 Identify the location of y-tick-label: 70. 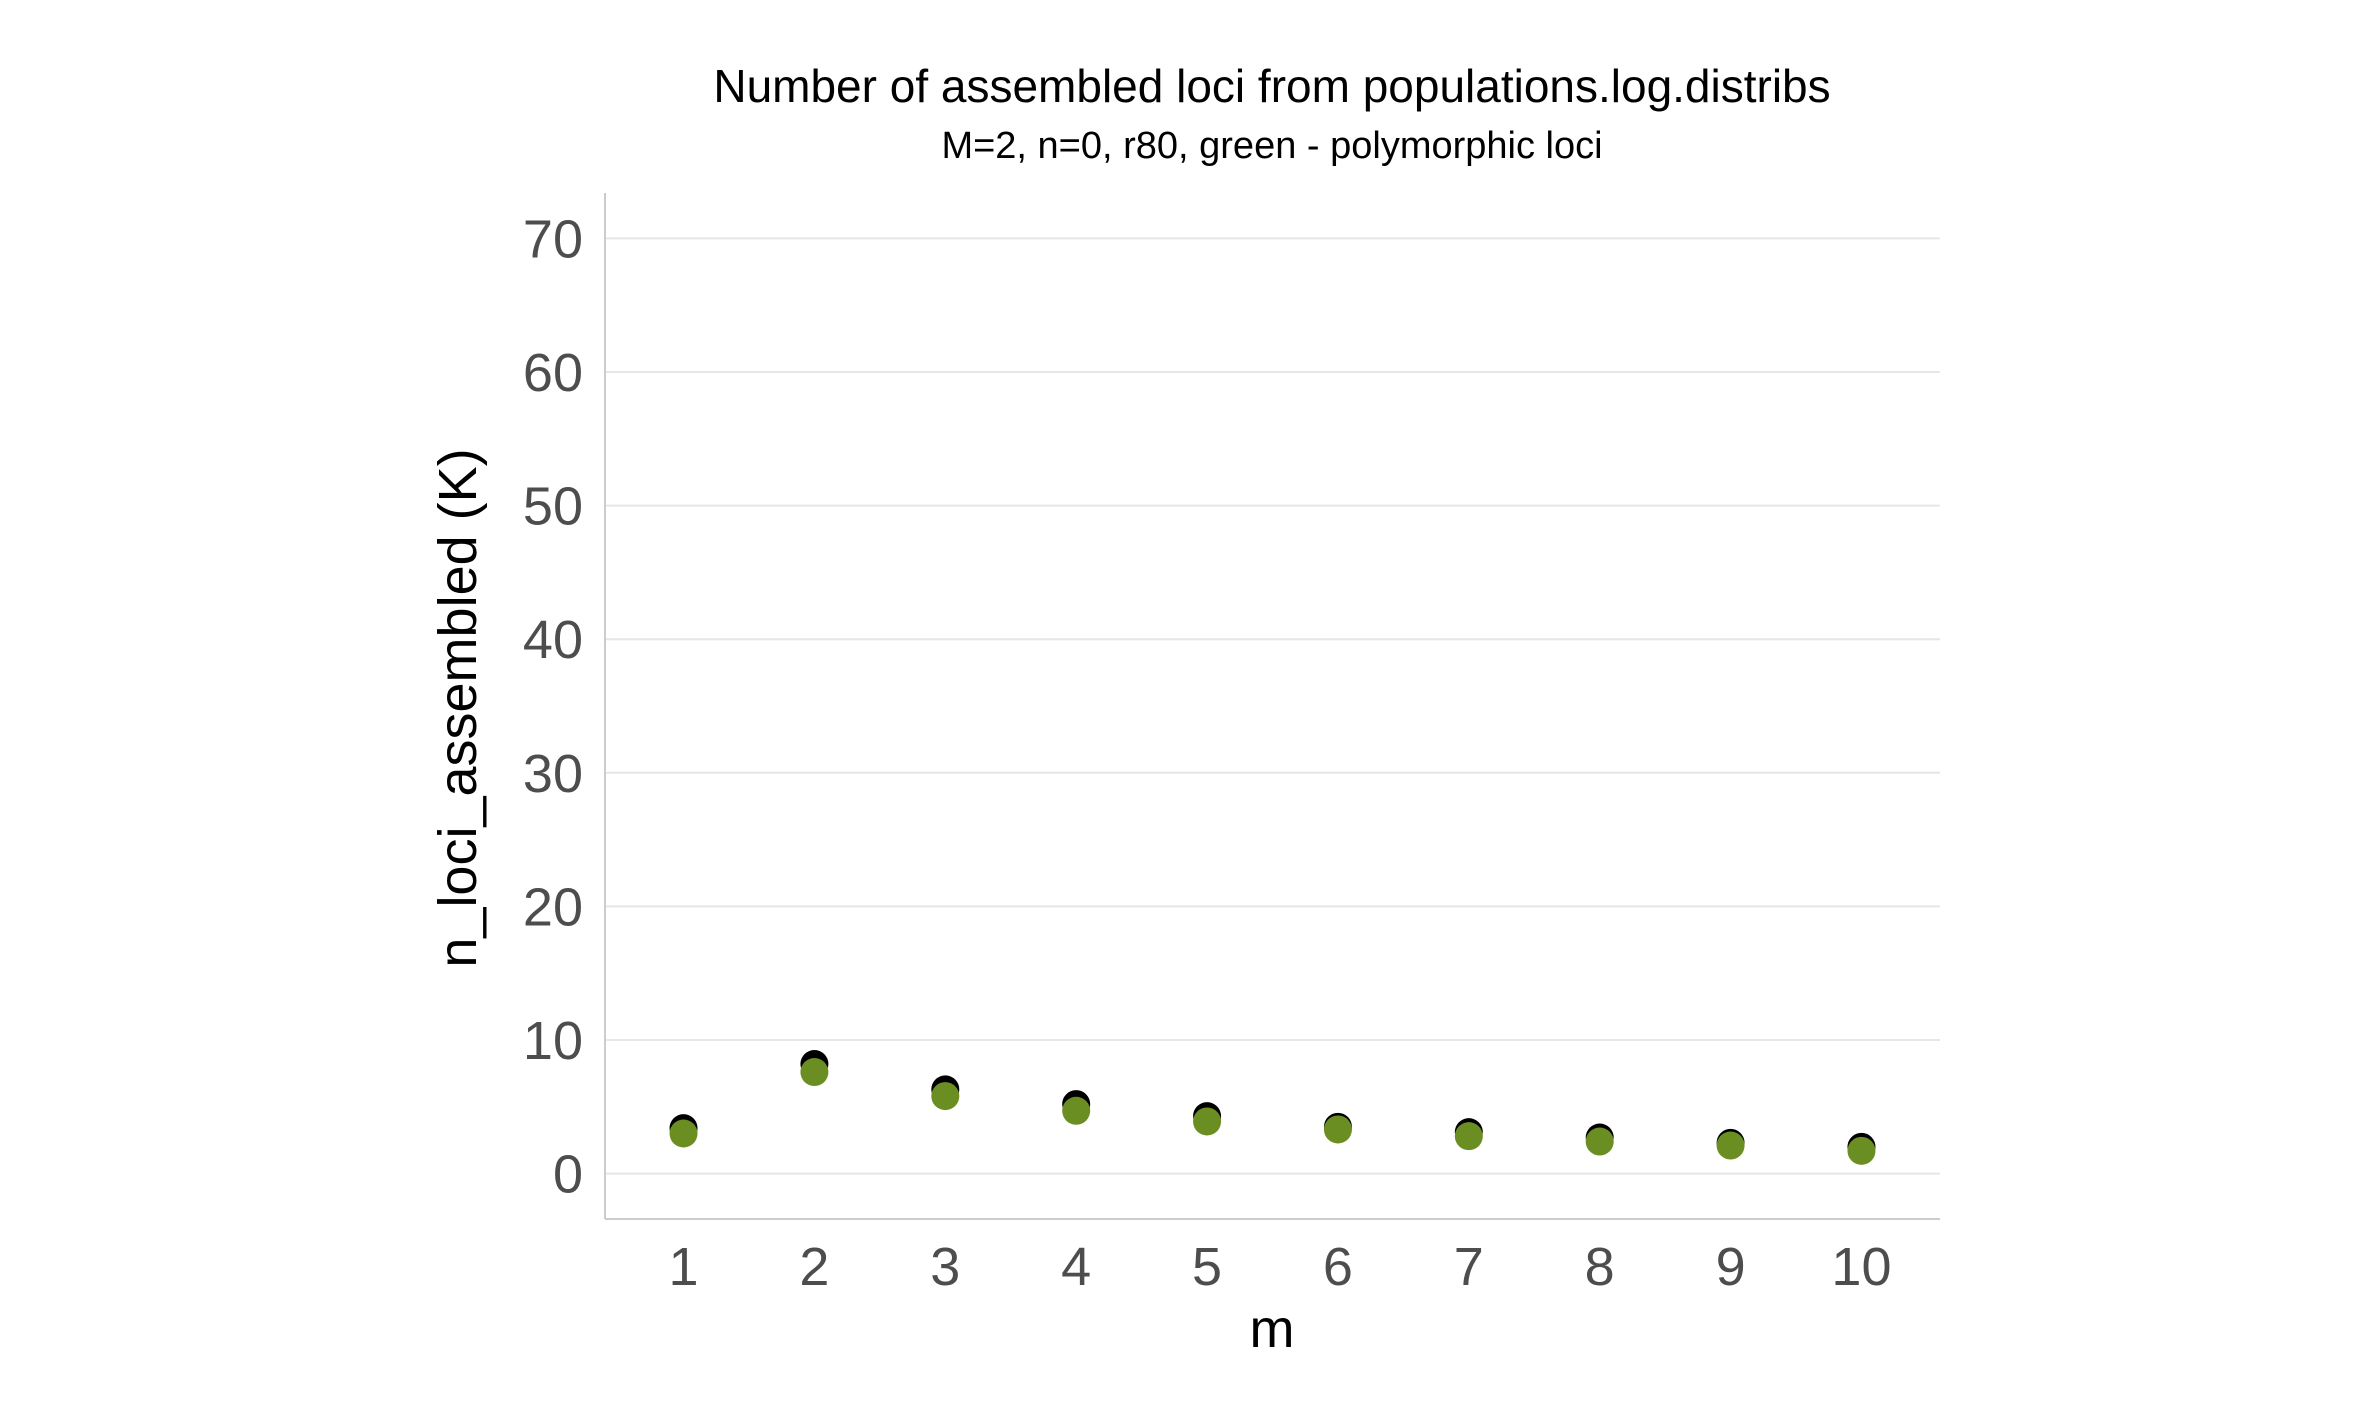
(553, 239).